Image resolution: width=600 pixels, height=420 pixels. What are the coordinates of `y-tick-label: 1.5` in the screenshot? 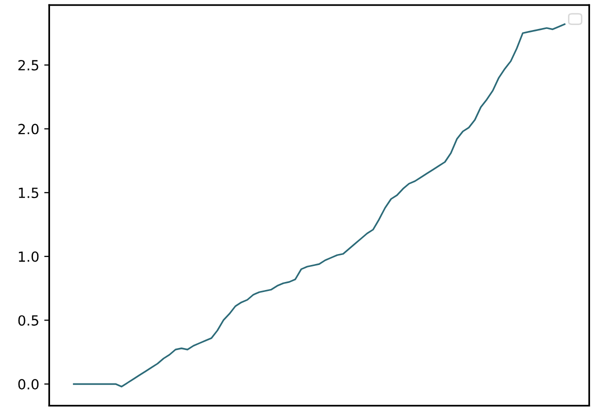 It's located at (28, 193).